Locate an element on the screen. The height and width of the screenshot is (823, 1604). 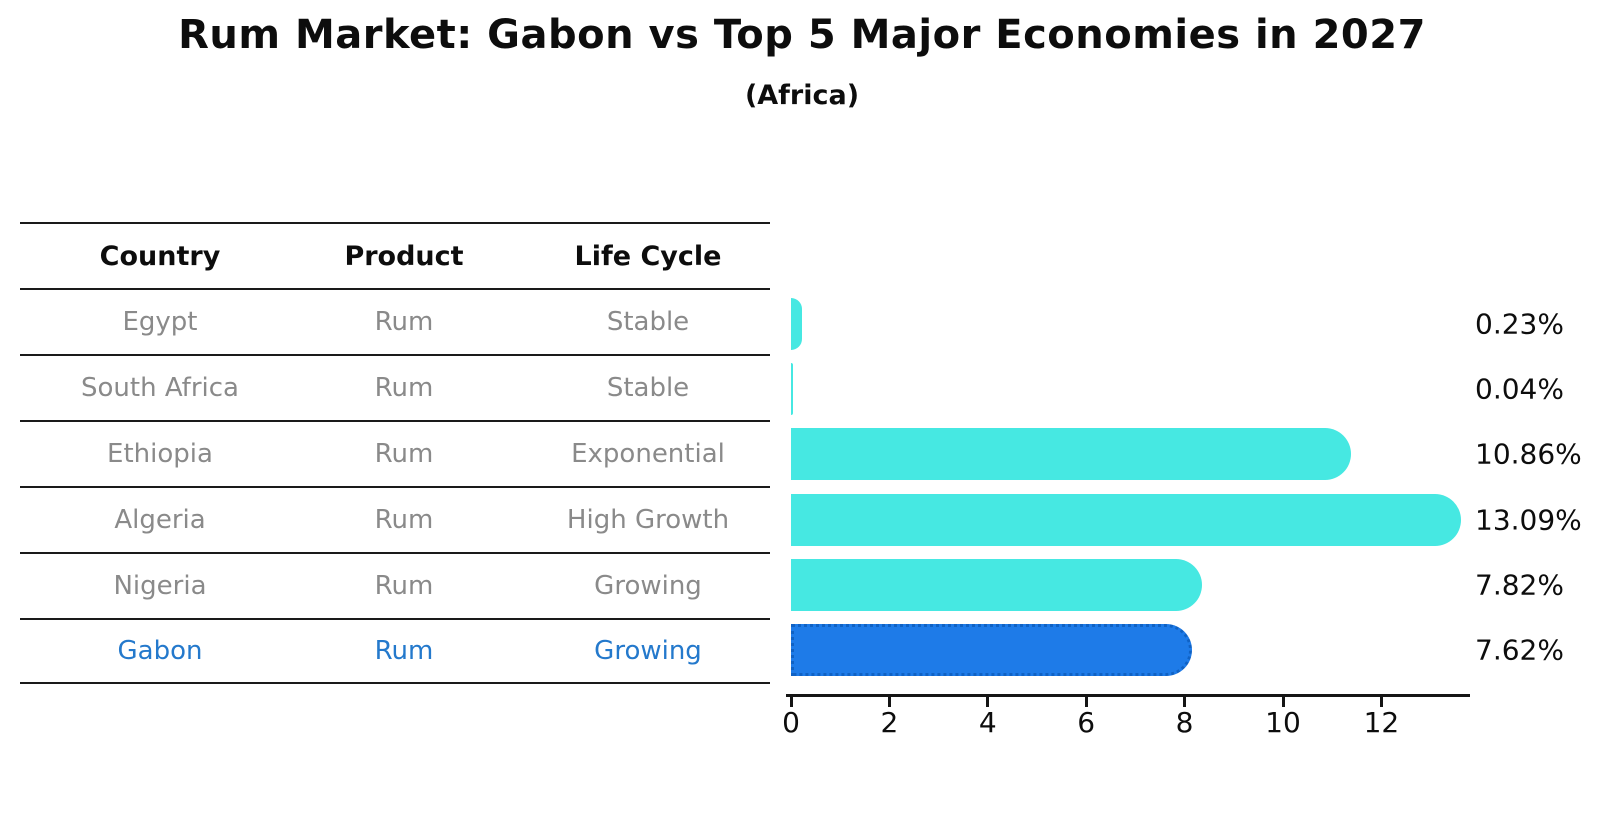
bar-ethiopia is located at coordinates (1071, 454).